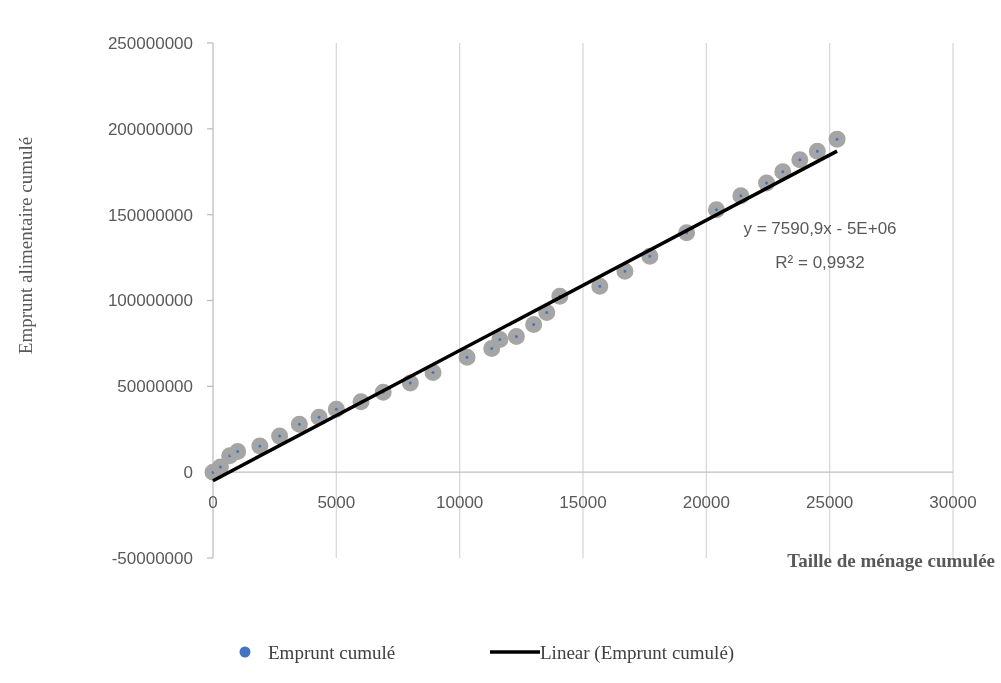  I want to click on x-tick-label: 15000, so click(583, 503).